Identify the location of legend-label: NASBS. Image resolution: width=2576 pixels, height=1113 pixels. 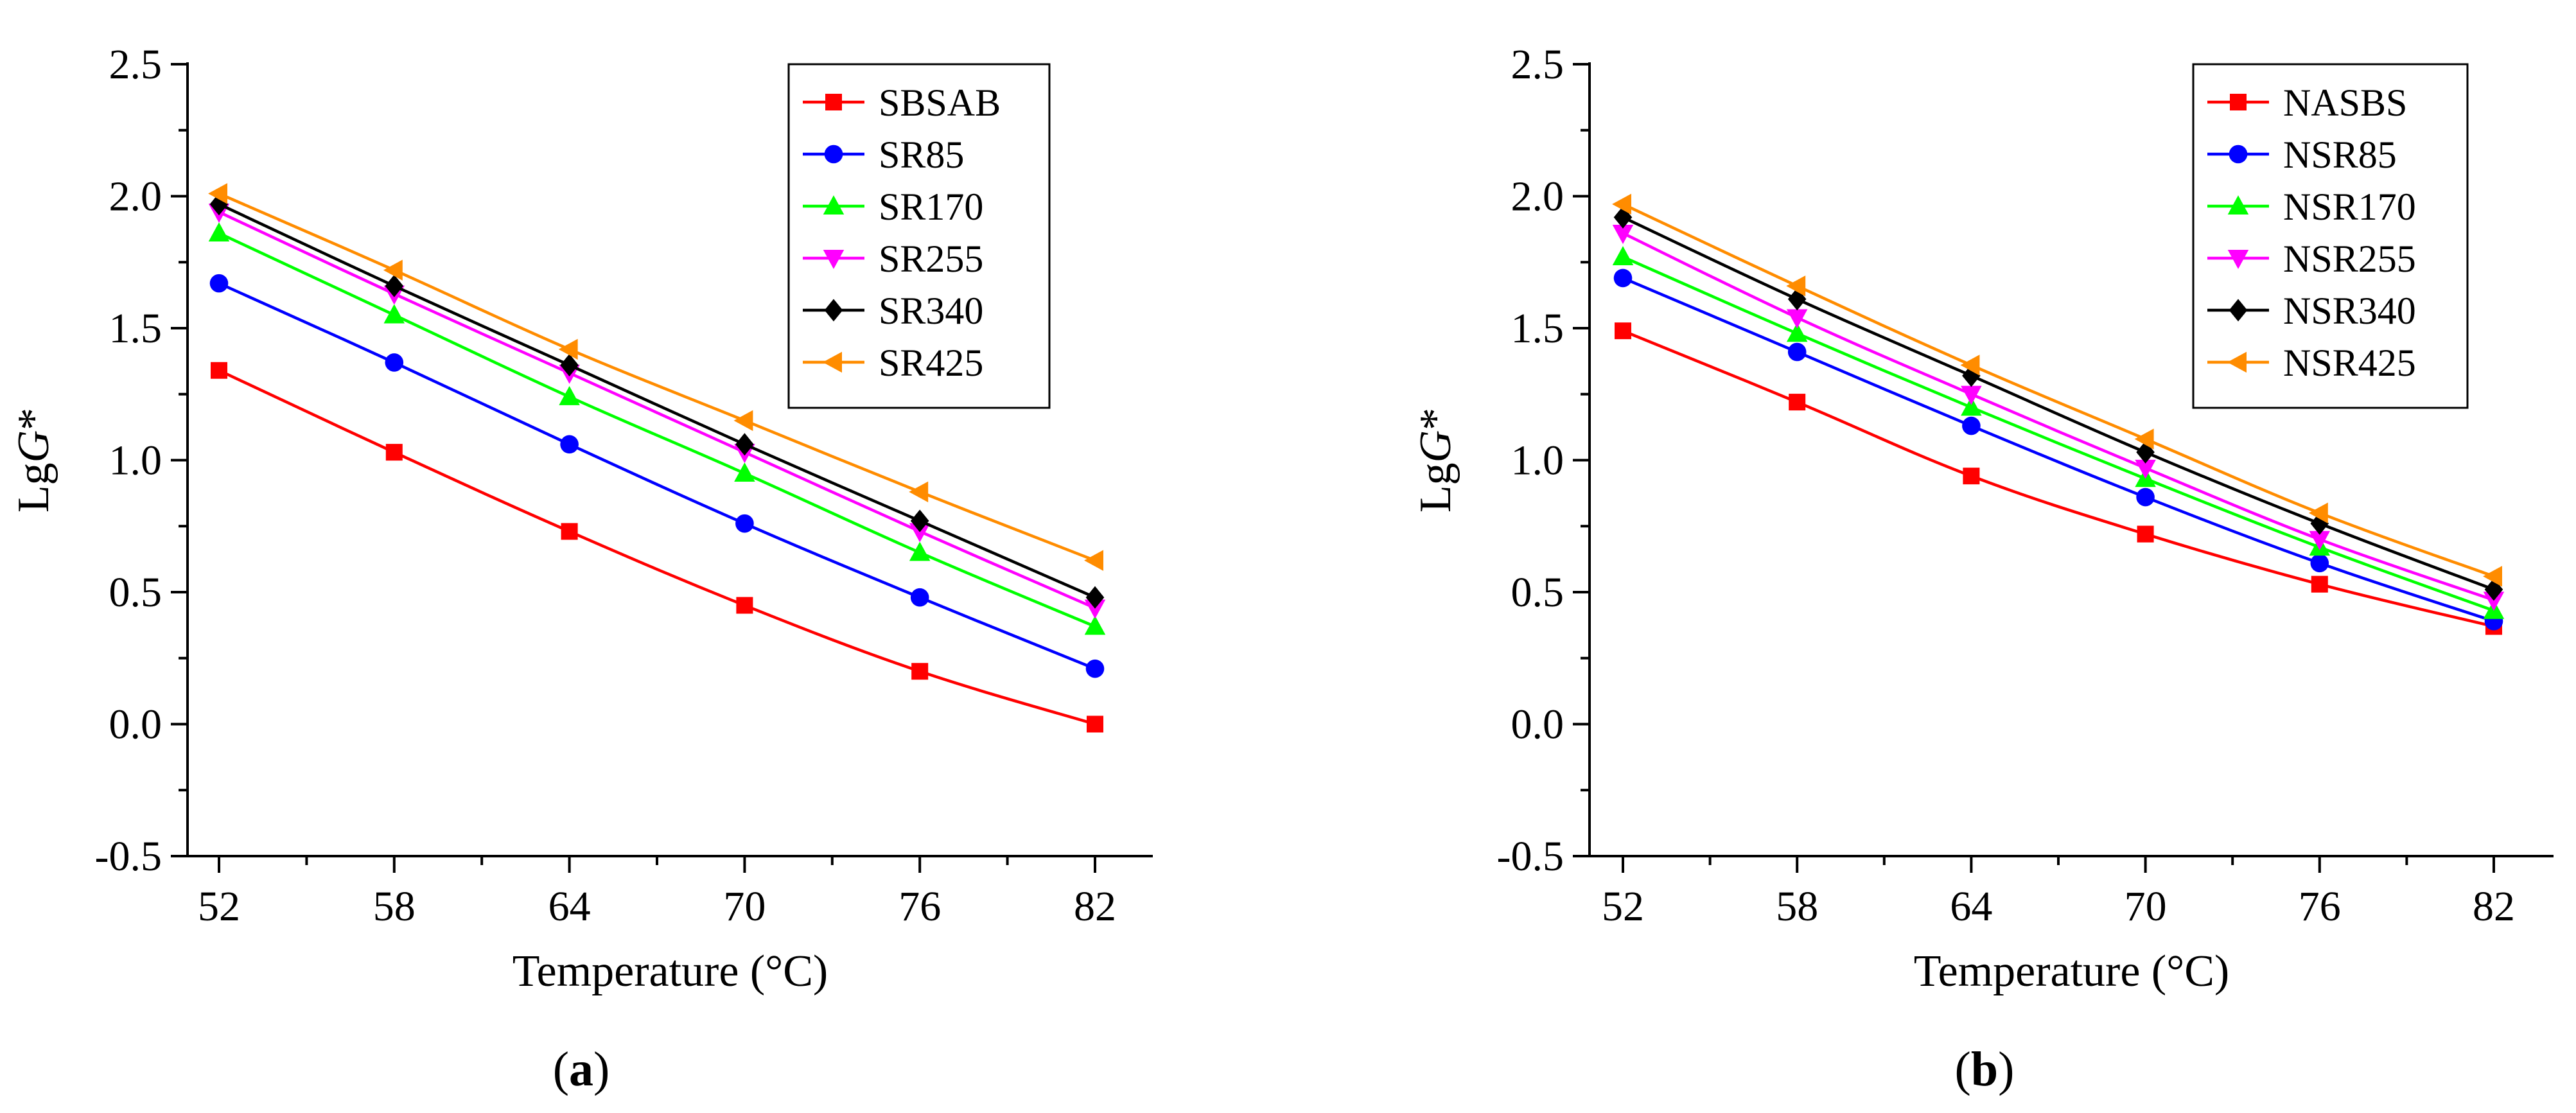
(2345, 103).